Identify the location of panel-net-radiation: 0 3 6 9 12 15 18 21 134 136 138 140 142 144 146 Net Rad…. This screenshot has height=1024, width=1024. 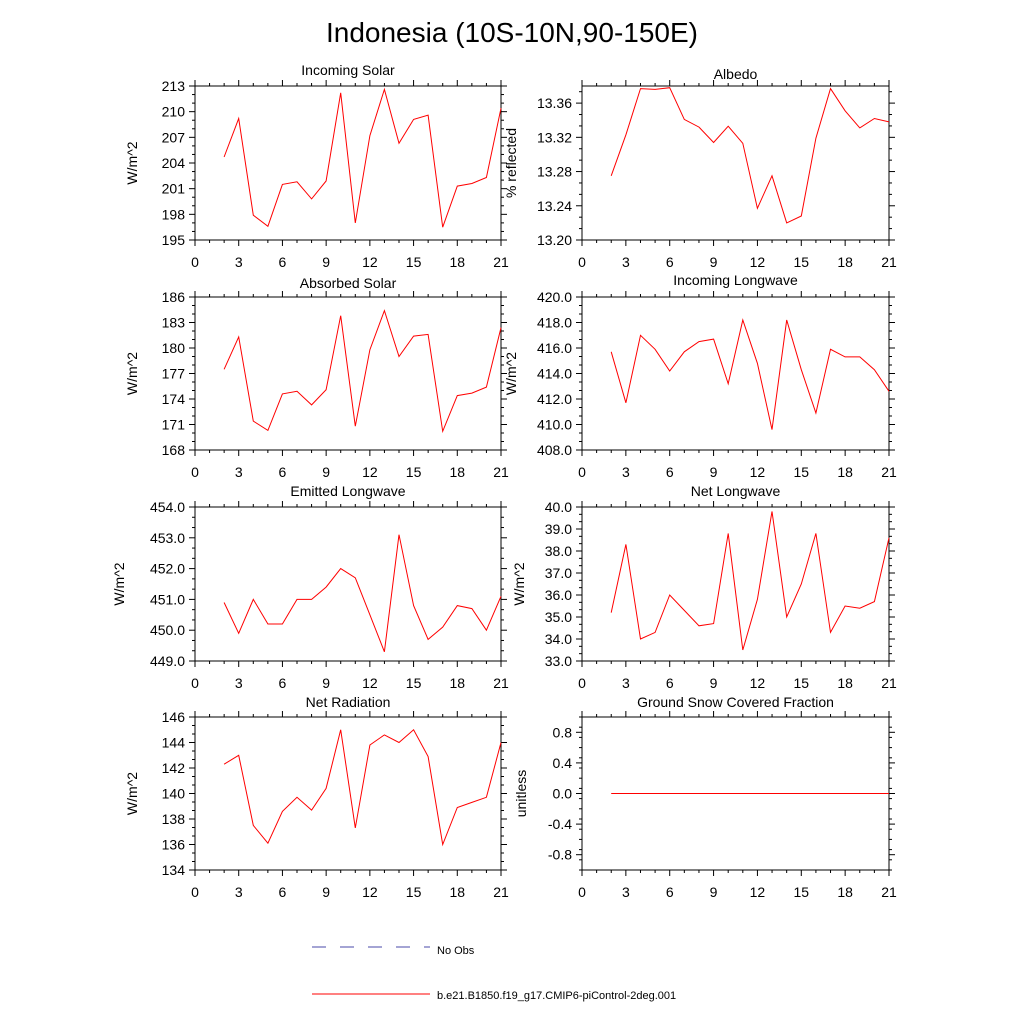
(316, 797).